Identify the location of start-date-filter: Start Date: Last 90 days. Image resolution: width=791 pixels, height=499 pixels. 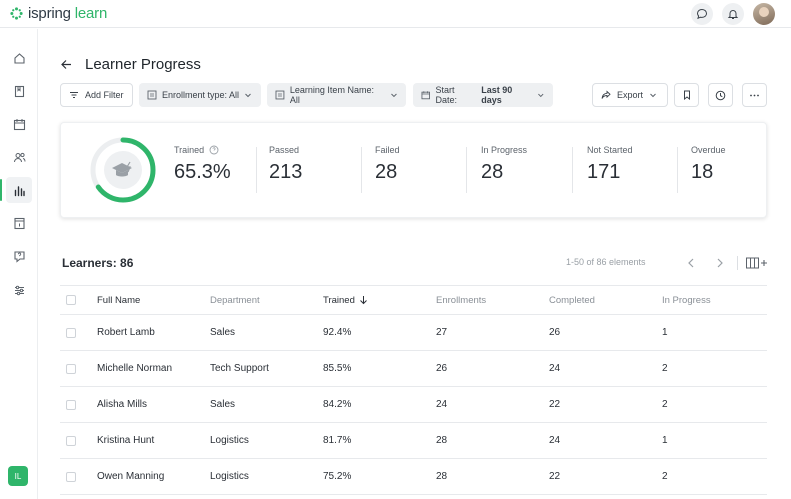
(483, 95).